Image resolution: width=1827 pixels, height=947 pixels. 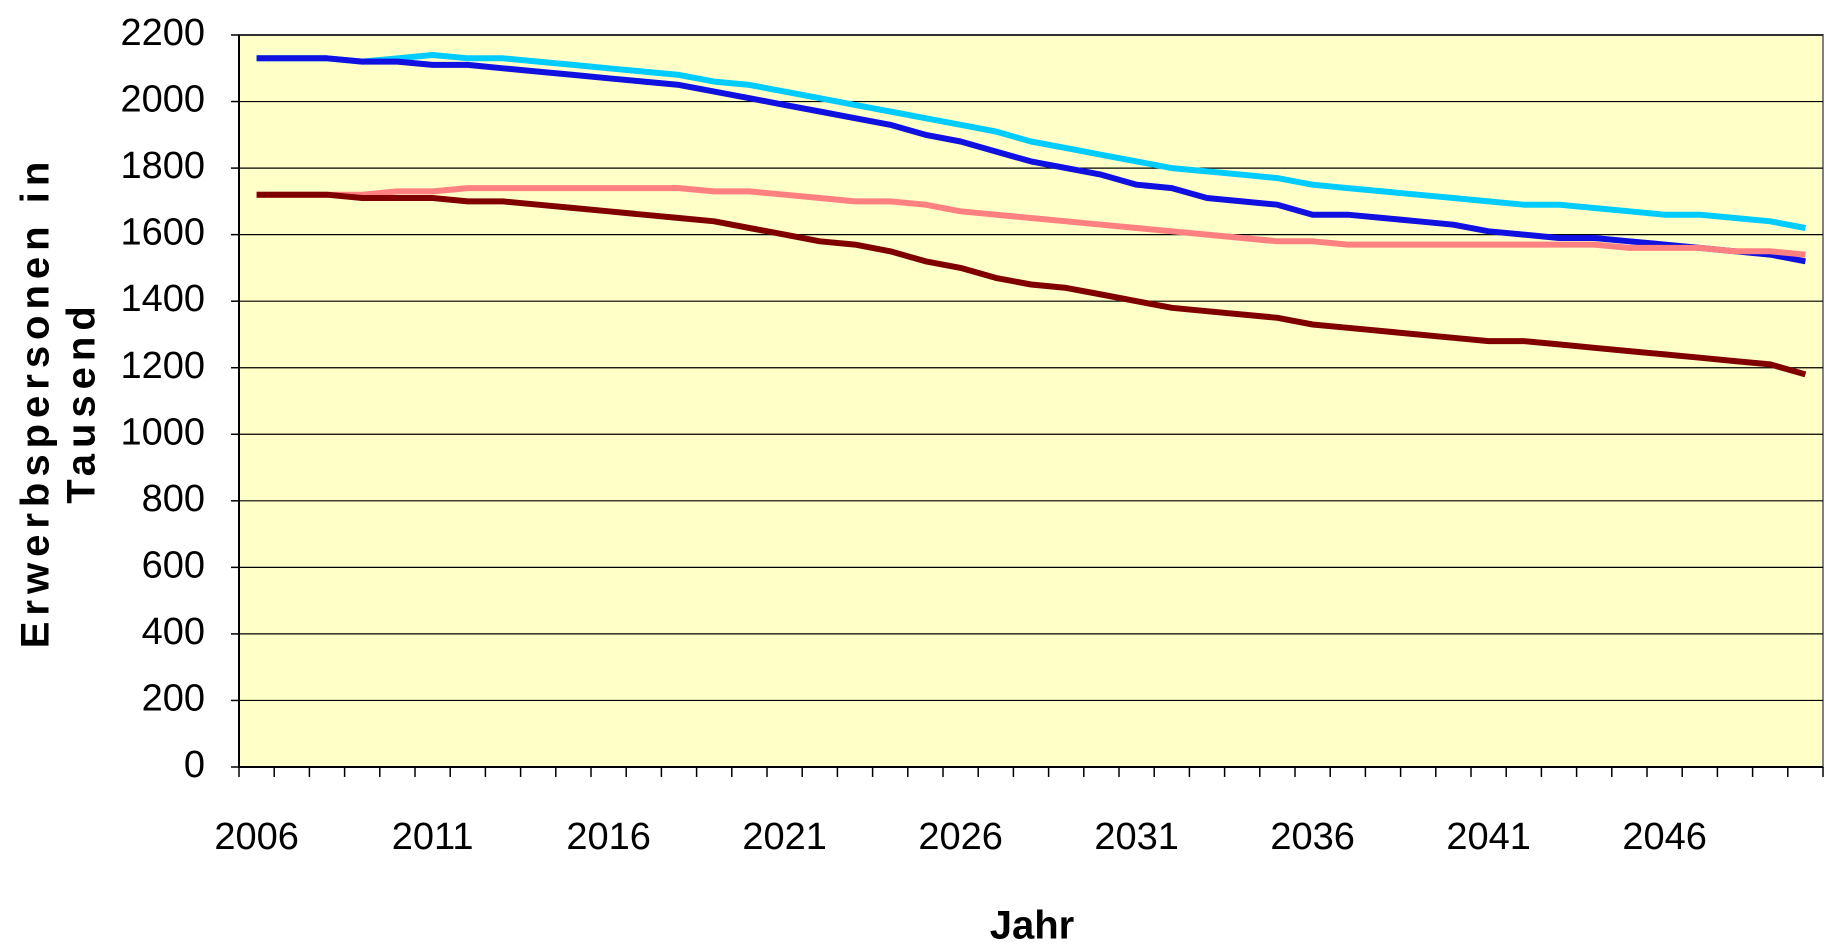 I want to click on y-tick-label: 400, so click(x=173, y=632).